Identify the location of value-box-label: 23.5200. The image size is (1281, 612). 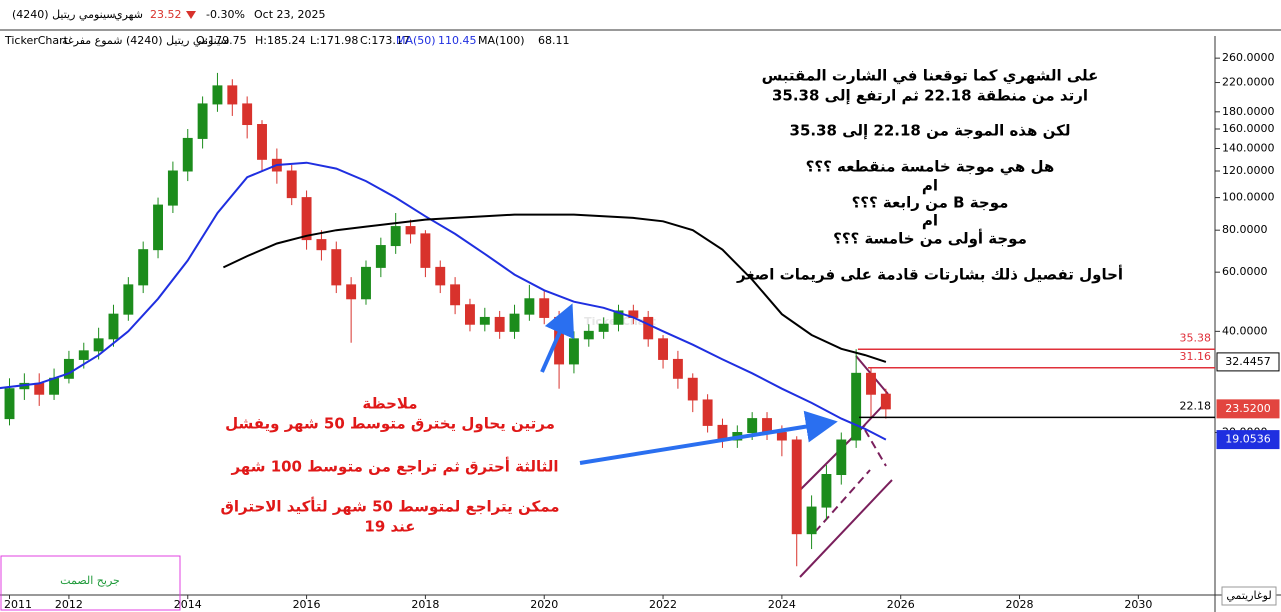
(1248, 408).